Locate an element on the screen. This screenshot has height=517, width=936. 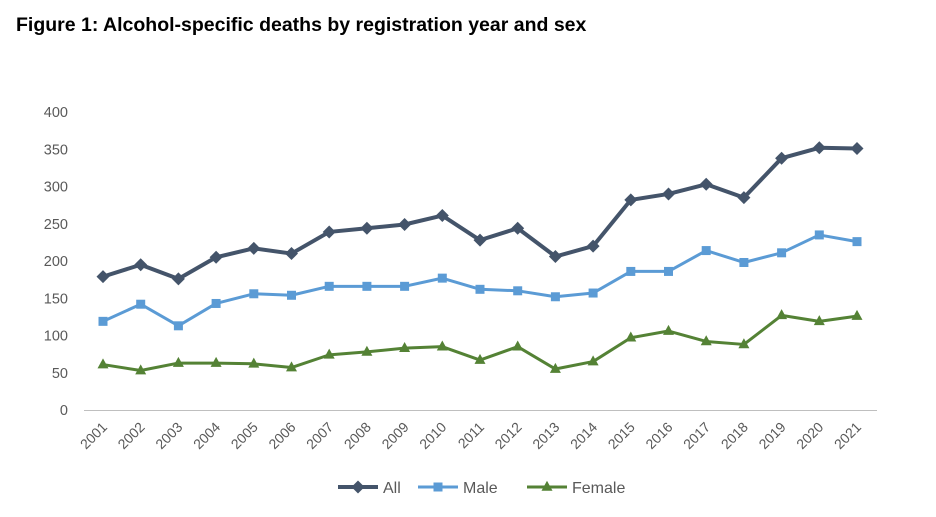
y-tick-label: 150 is located at coordinates (56, 299).